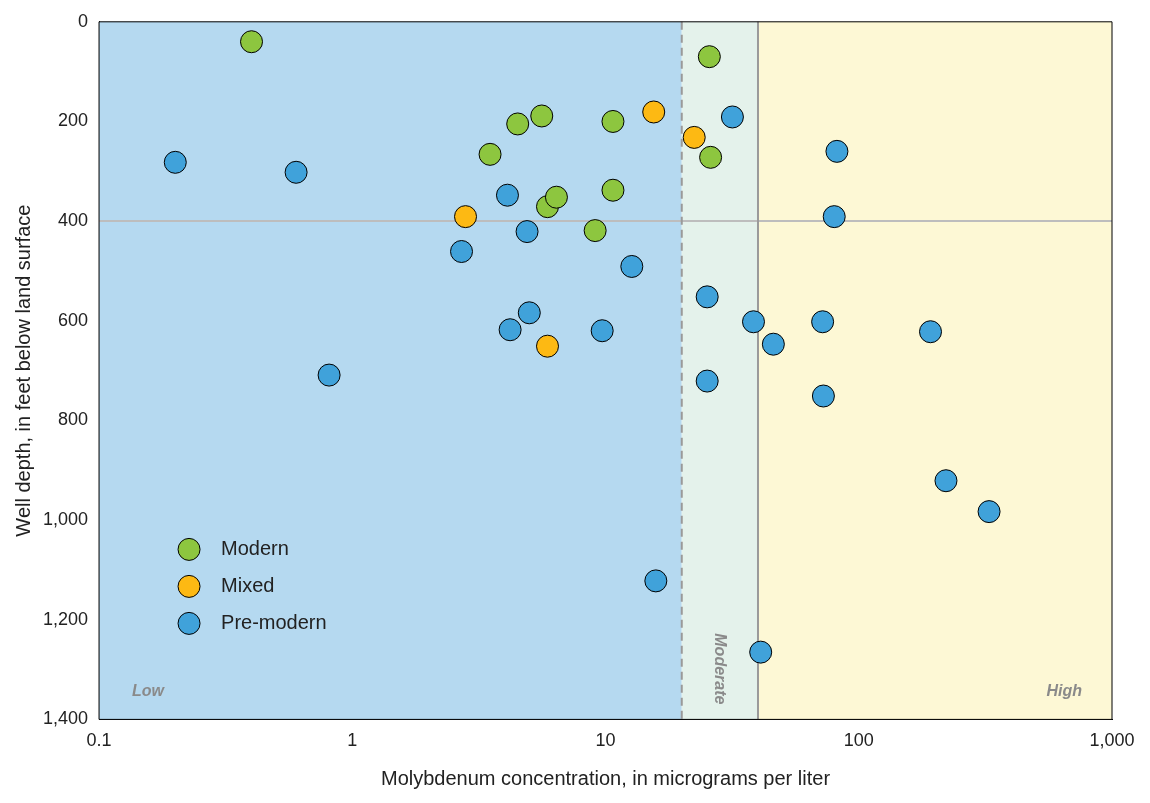 This screenshot has width=1150, height=803. Describe the element at coordinates (255, 547) in the screenshot. I see `legend-label: Modern` at that location.